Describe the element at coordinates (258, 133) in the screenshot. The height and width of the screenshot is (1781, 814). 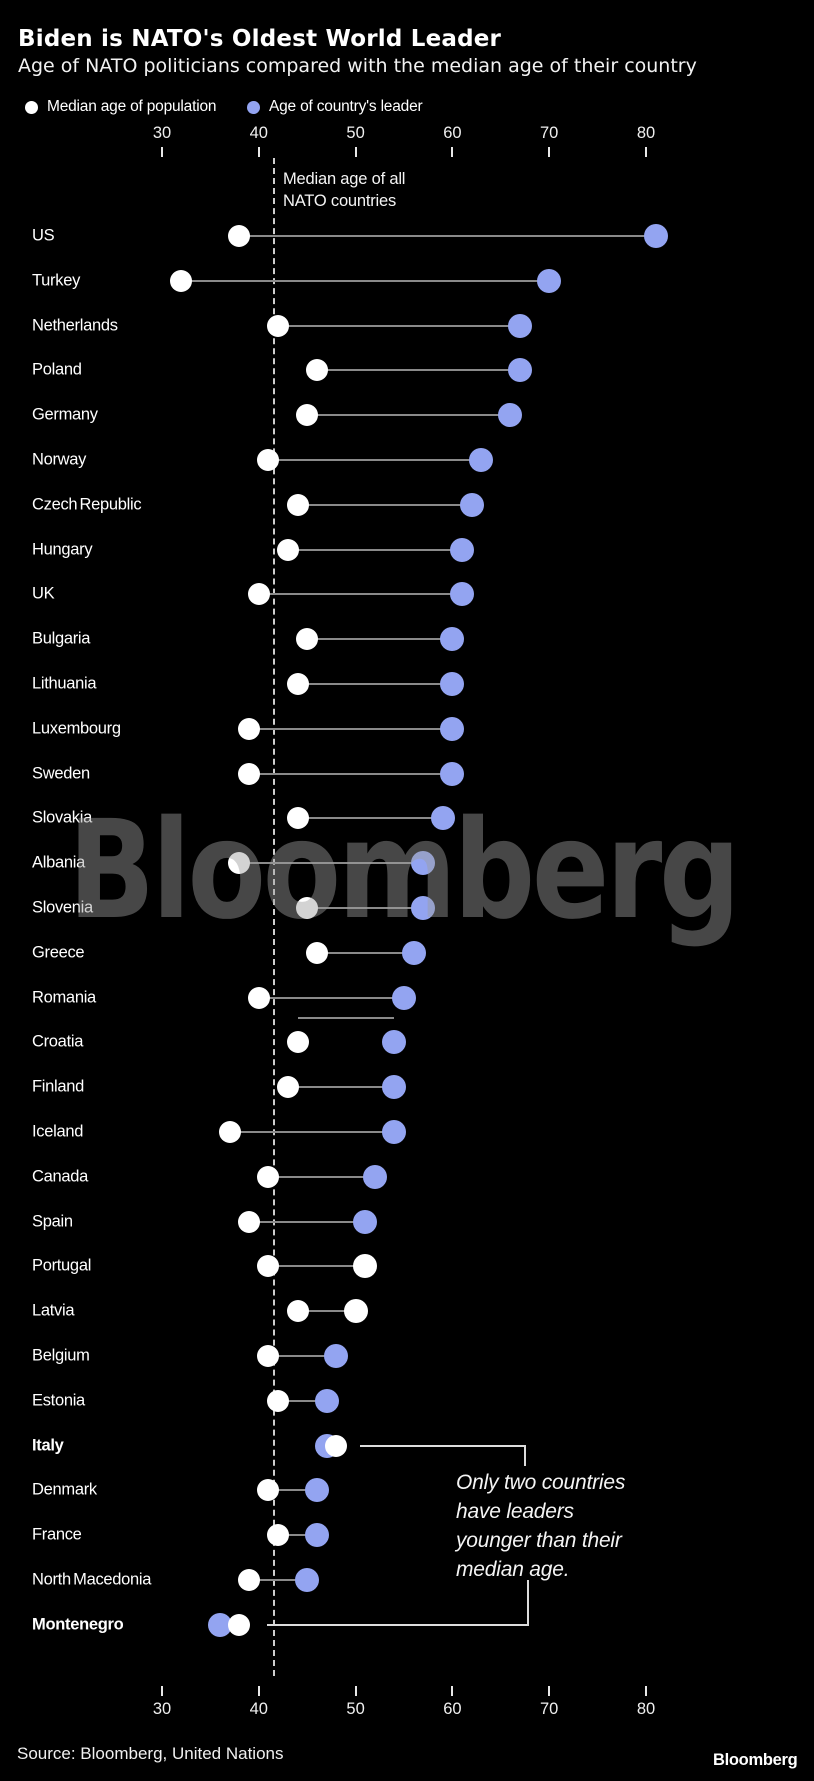
I see `axis-tick-label-top: 40` at that location.